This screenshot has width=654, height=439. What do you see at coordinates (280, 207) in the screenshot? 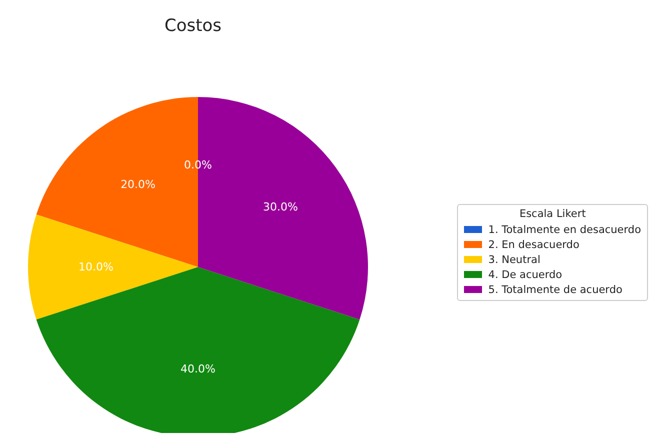
I see `data-label: 30.0%` at bounding box center [280, 207].